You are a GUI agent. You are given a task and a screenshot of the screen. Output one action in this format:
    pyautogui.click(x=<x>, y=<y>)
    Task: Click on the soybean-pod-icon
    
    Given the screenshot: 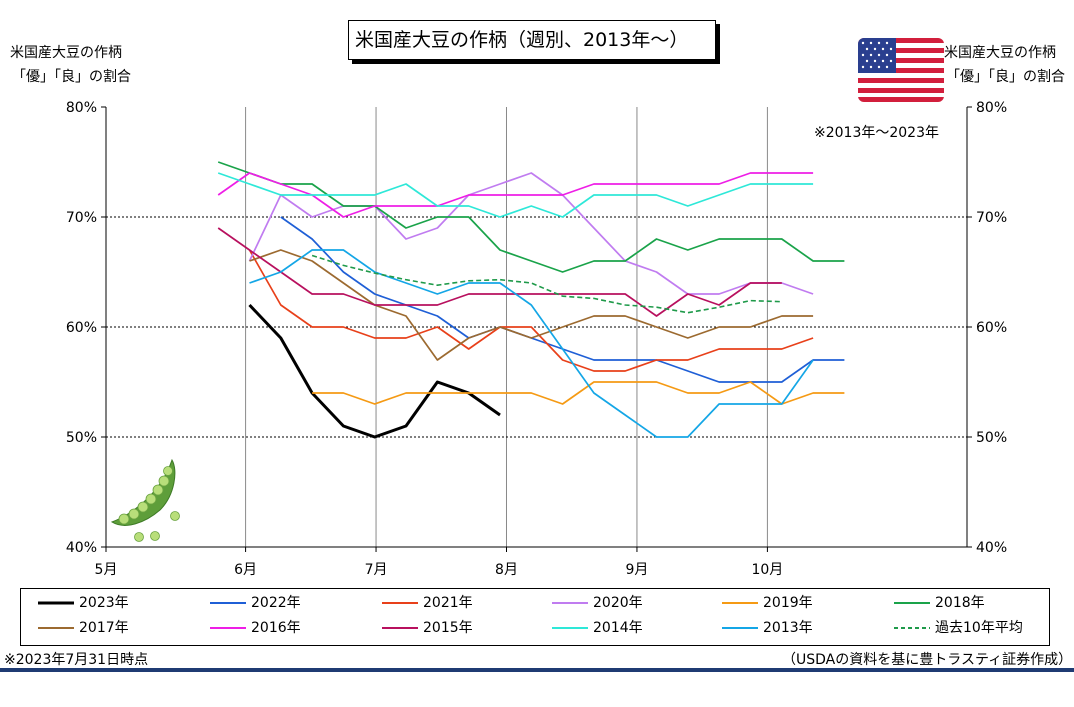 What is the action you would take?
    pyautogui.click(x=145, y=500)
    